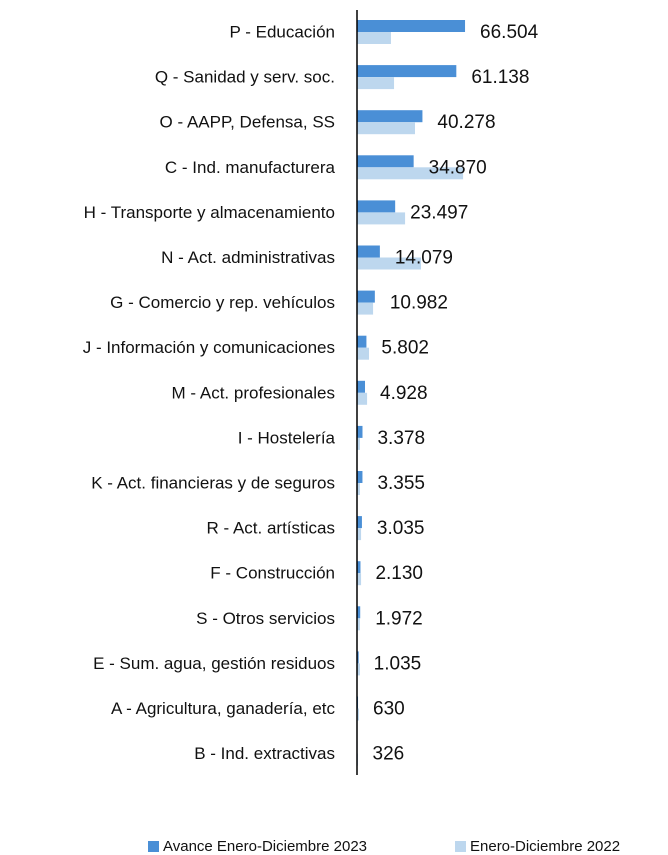  Describe the element at coordinates (458, 167) in the screenshot. I see `value-label: 34.870` at that location.